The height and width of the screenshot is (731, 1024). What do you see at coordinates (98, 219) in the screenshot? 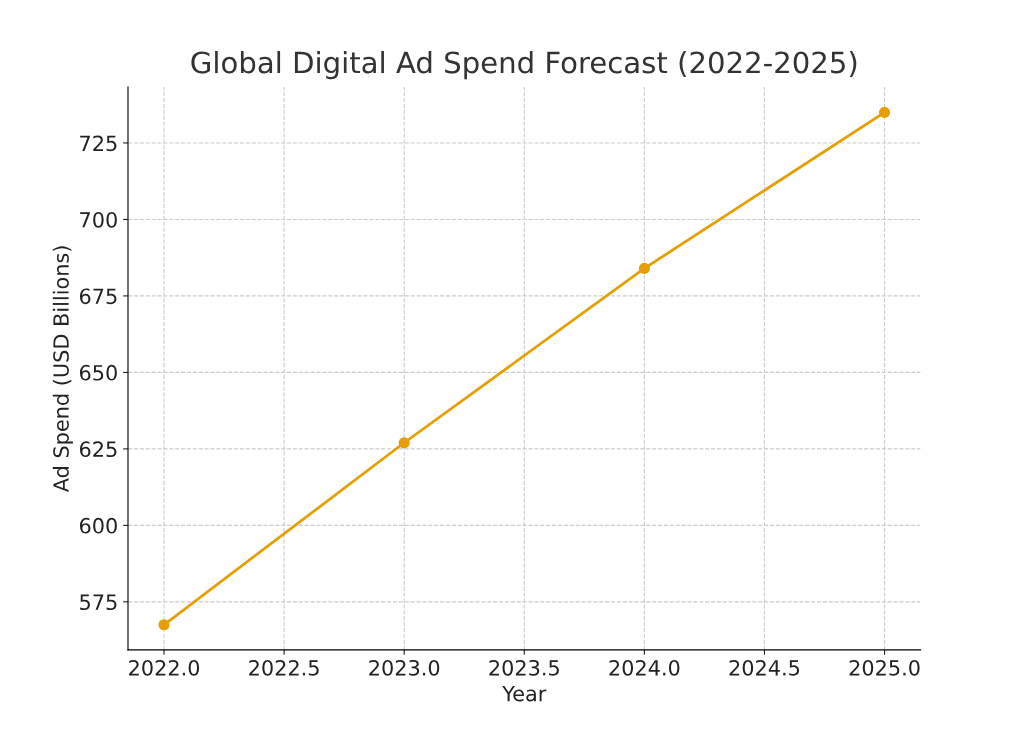
I see `y-tick-label: 700` at bounding box center [98, 219].